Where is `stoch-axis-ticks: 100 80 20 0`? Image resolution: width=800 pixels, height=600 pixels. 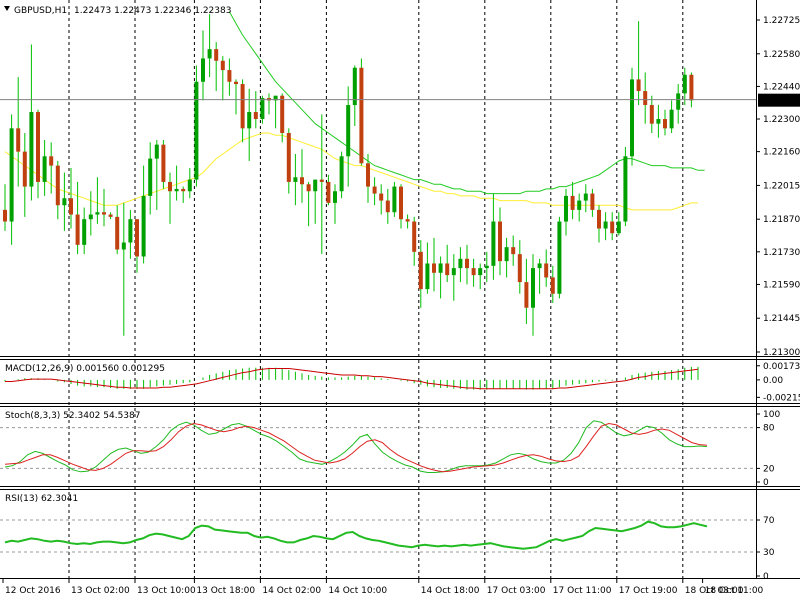 stoch-axis-ticks: 100 80 20 0 is located at coordinates (768, 449).